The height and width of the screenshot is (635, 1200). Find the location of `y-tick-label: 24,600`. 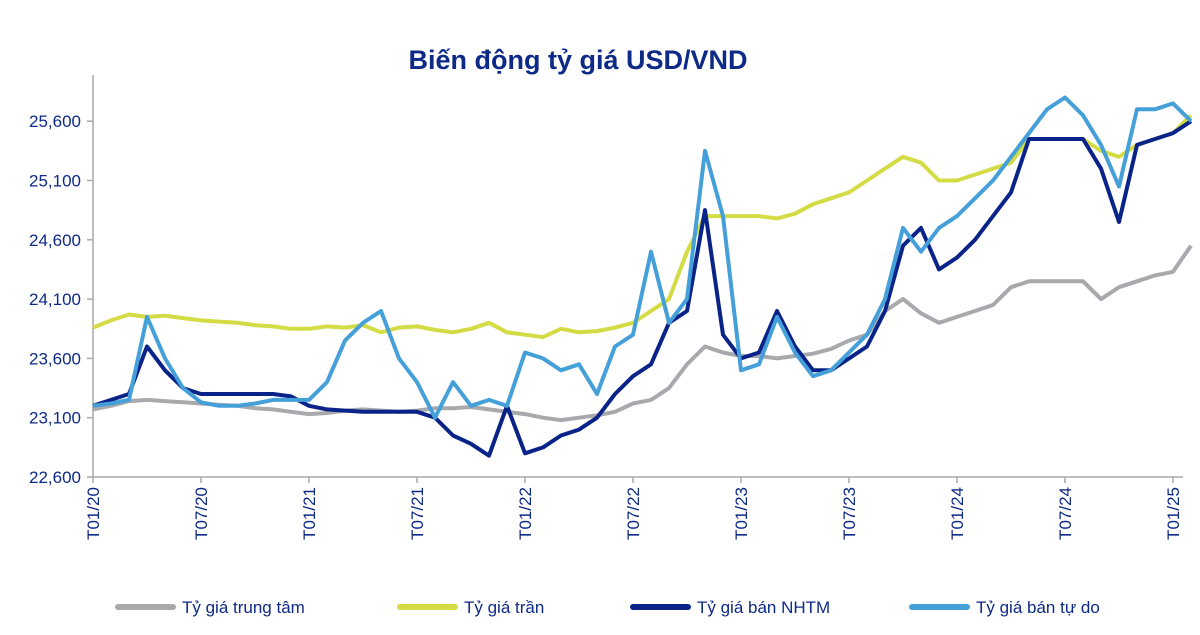

y-tick-label: 24,600 is located at coordinates (55, 240).